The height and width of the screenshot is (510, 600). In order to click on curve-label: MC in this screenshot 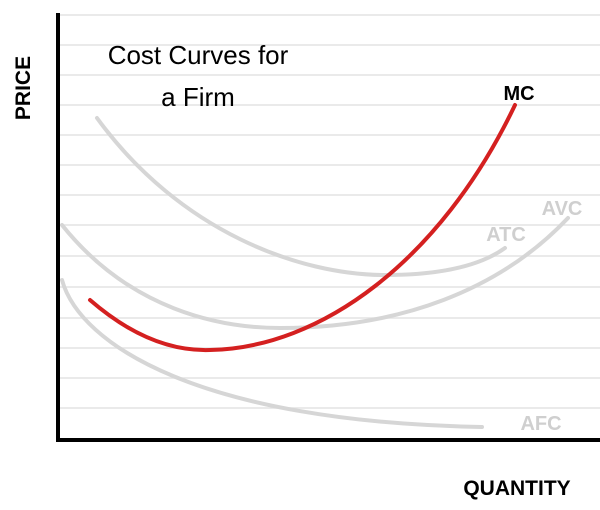, I will do `click(518, 94)`.